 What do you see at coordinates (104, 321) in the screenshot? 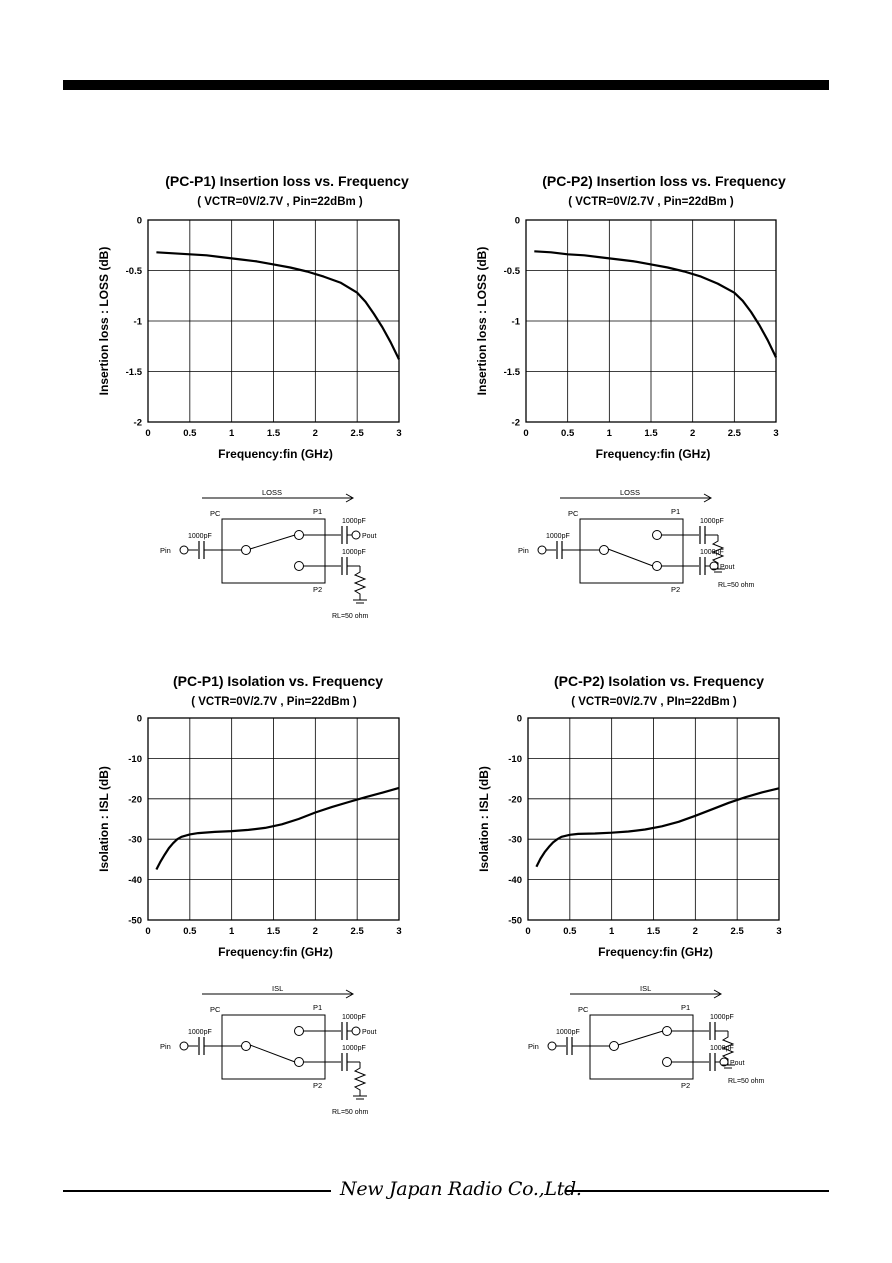
I see `y-axis-label: Insertion loss : LOSS (dB)` at bounding box center [104, 321].